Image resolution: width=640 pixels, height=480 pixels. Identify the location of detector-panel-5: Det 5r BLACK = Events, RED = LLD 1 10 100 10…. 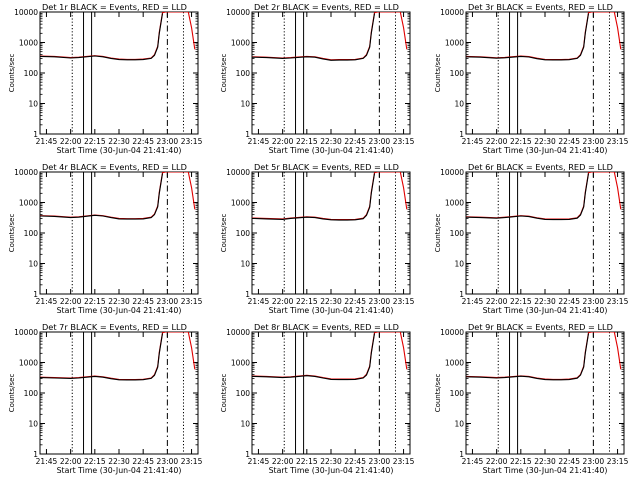
(317, 238).